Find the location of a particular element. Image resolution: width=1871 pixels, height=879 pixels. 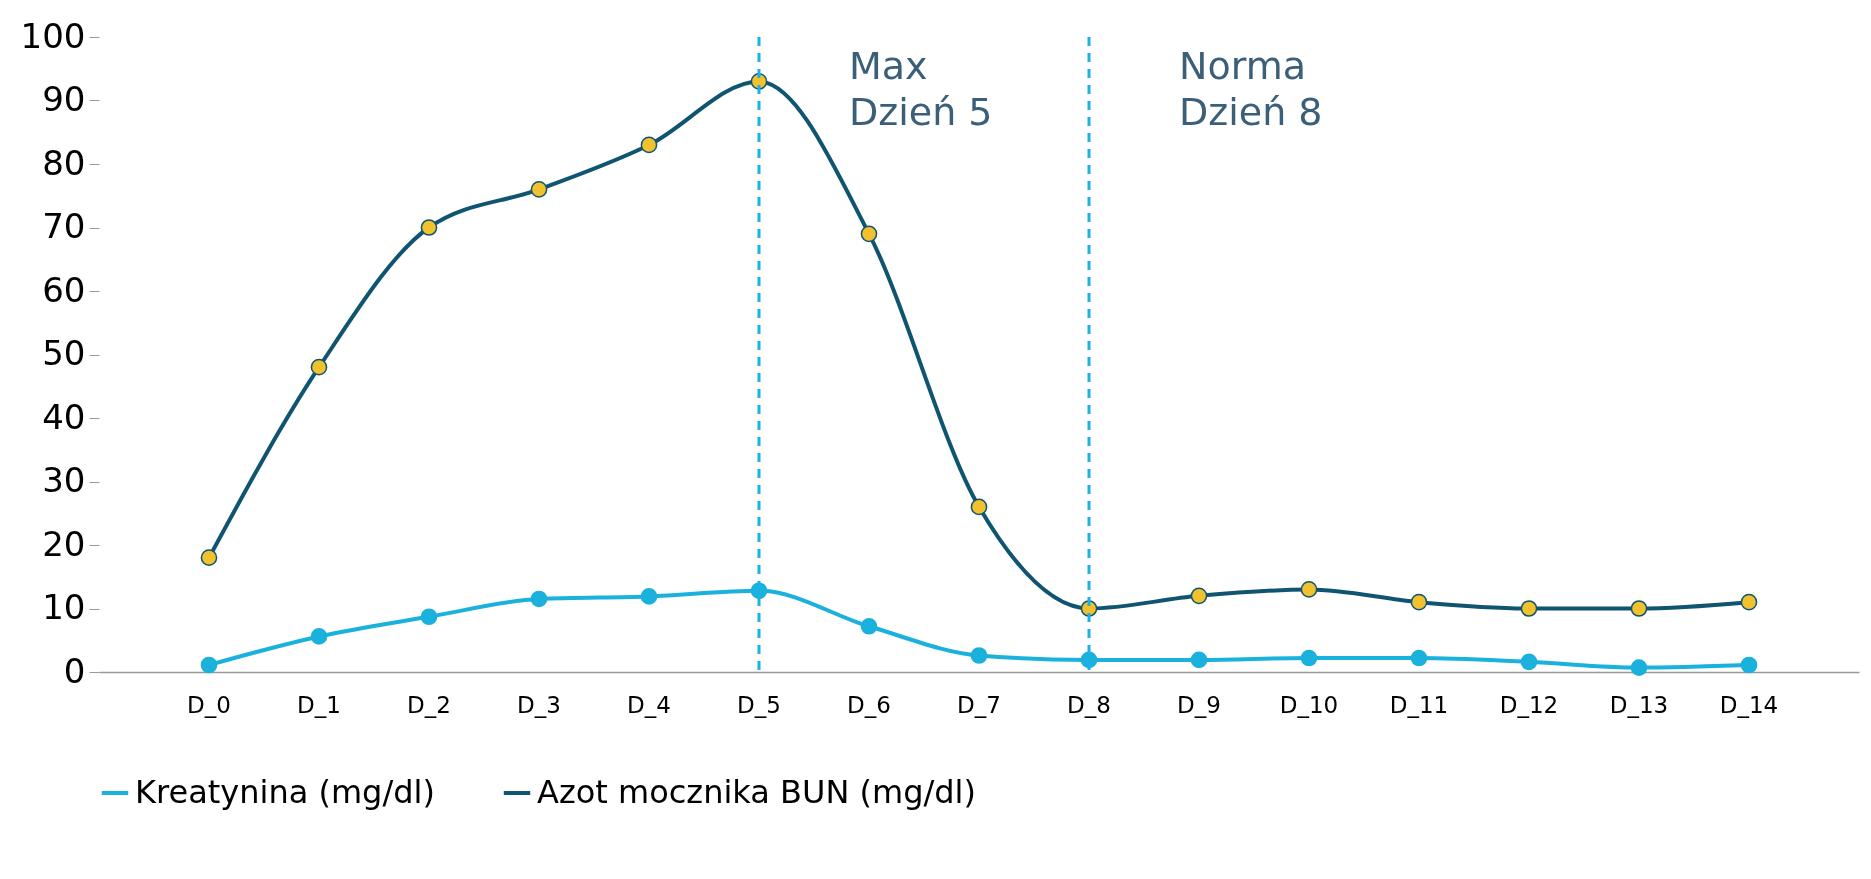

ref-line-label: Norma Dzień 8 is located at coordinates (1251, 89).